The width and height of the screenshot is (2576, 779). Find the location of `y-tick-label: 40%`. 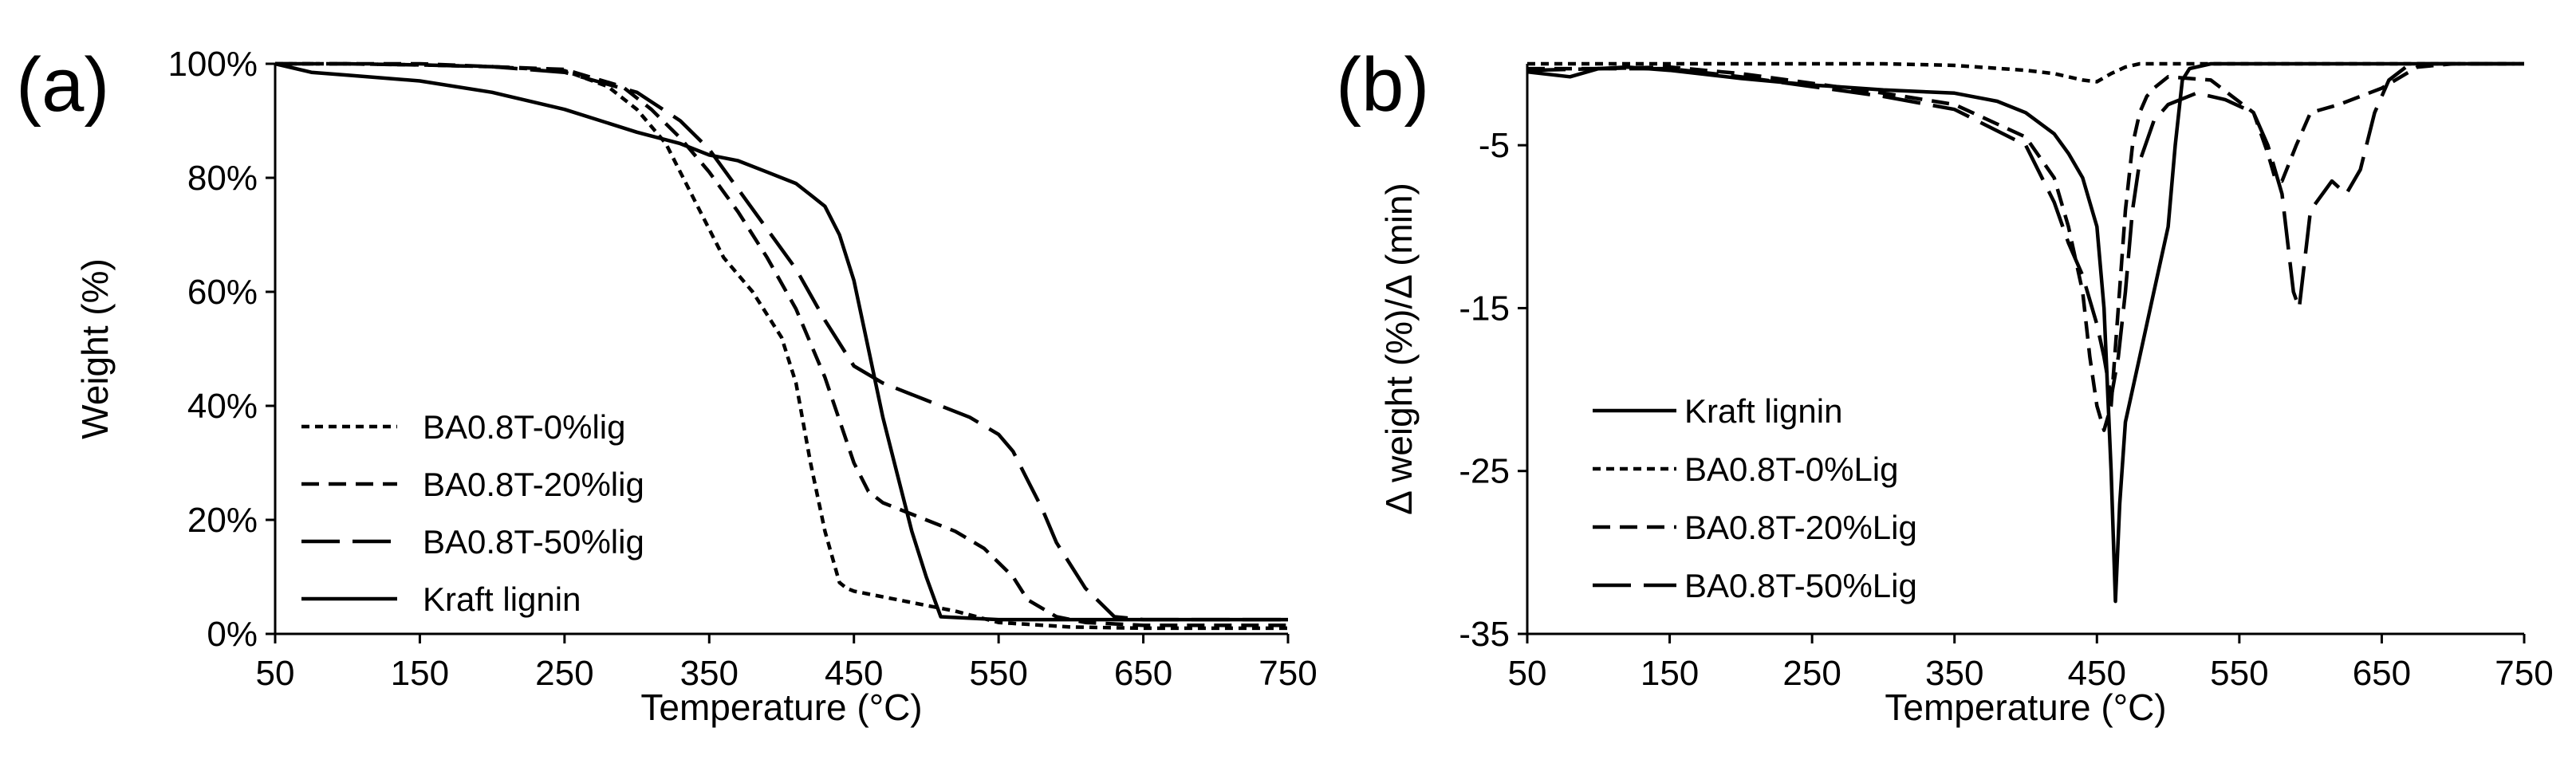

y-tick-label: 40% is located at coordinates (222, 406).